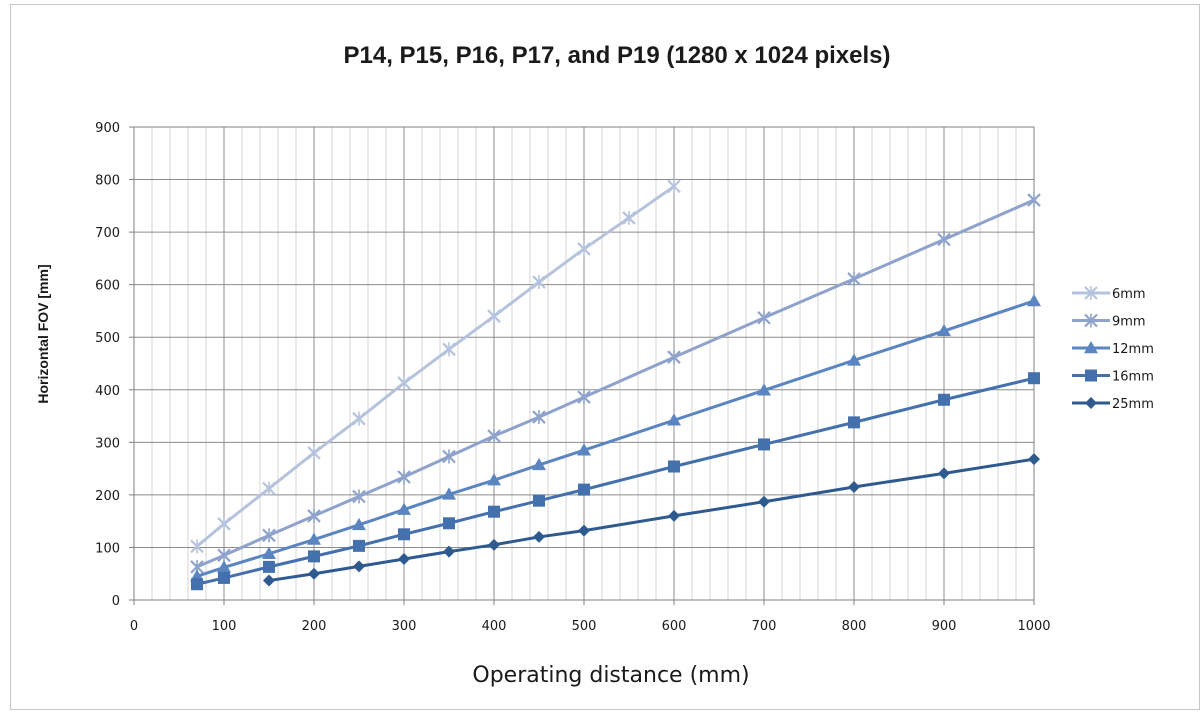  I want to click on x-tick-label: 300, so click(404, 626).